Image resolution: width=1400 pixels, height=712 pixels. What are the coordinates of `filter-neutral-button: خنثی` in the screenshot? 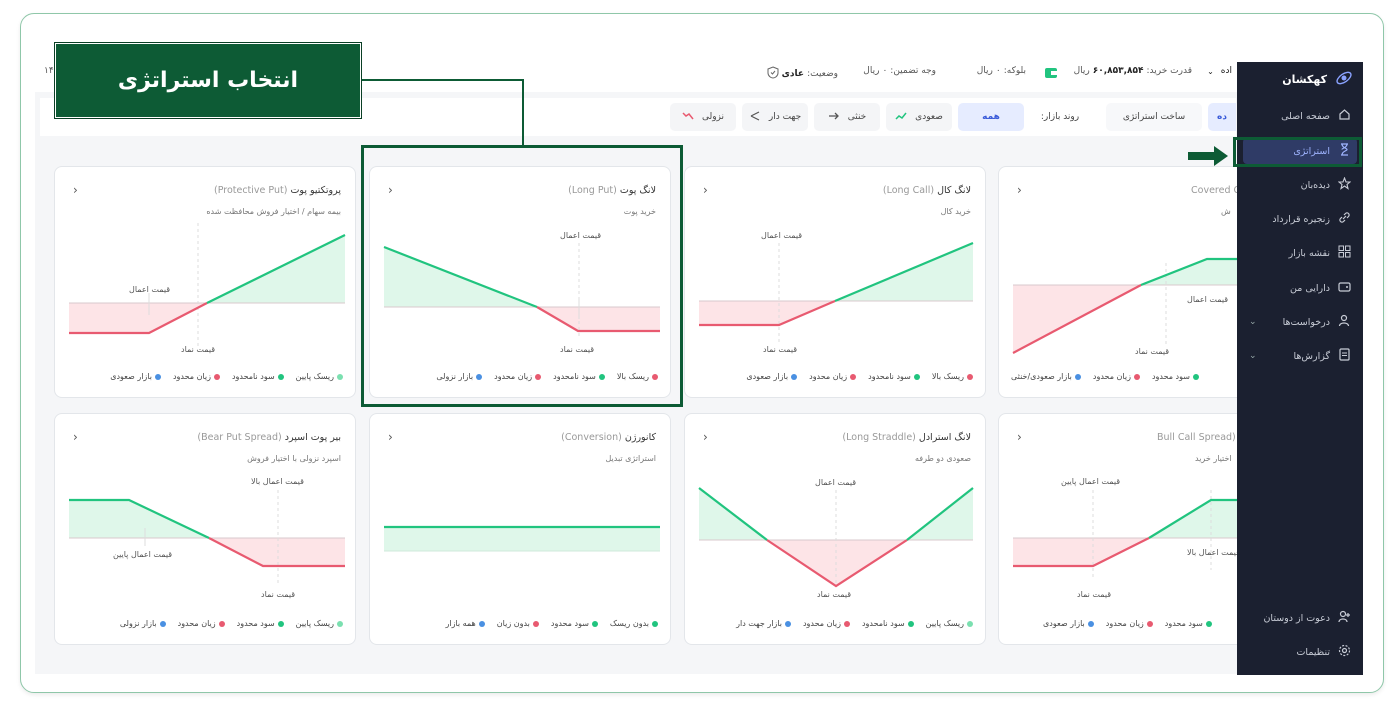 It's located at (847, 117).